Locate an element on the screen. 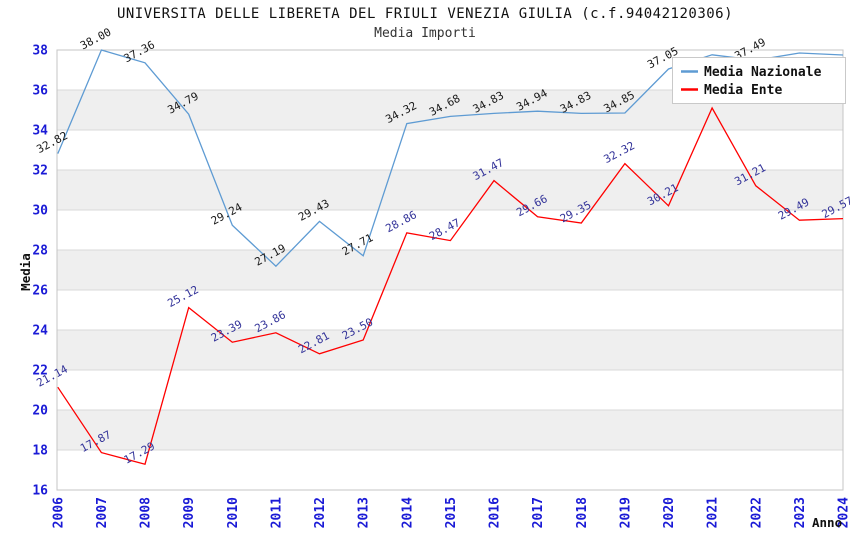  x-tick-label: 2015 is located at coordinates (451, 512).